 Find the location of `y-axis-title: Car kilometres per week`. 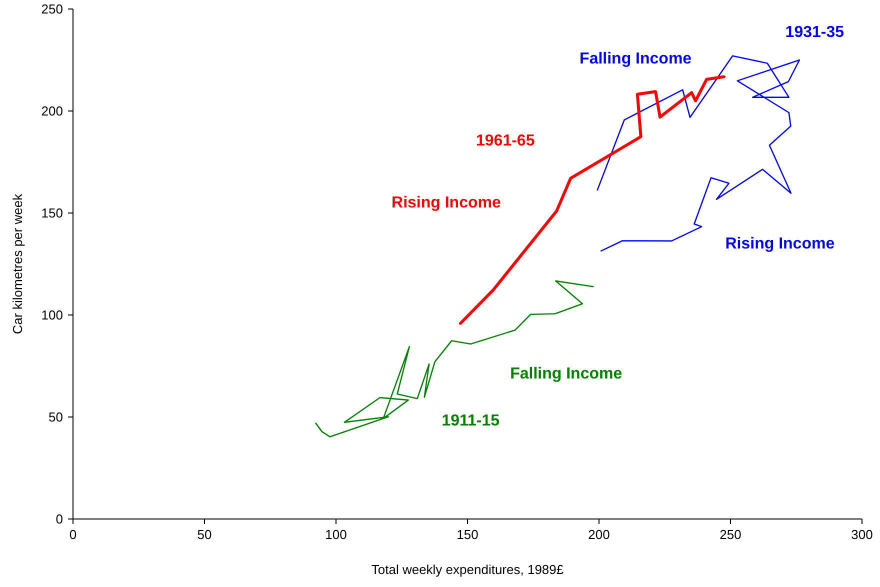

y-axis-title: Car kilometres per week is located at coordinates (17, 263).